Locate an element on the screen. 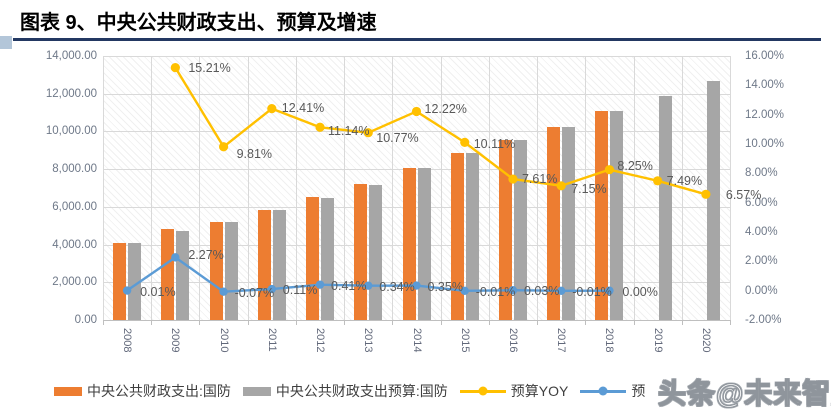 Image resolution: width=831 pixels, height=414 pixels. right-axis-tick-label: 2.00% is located at coordinates (761, 261).